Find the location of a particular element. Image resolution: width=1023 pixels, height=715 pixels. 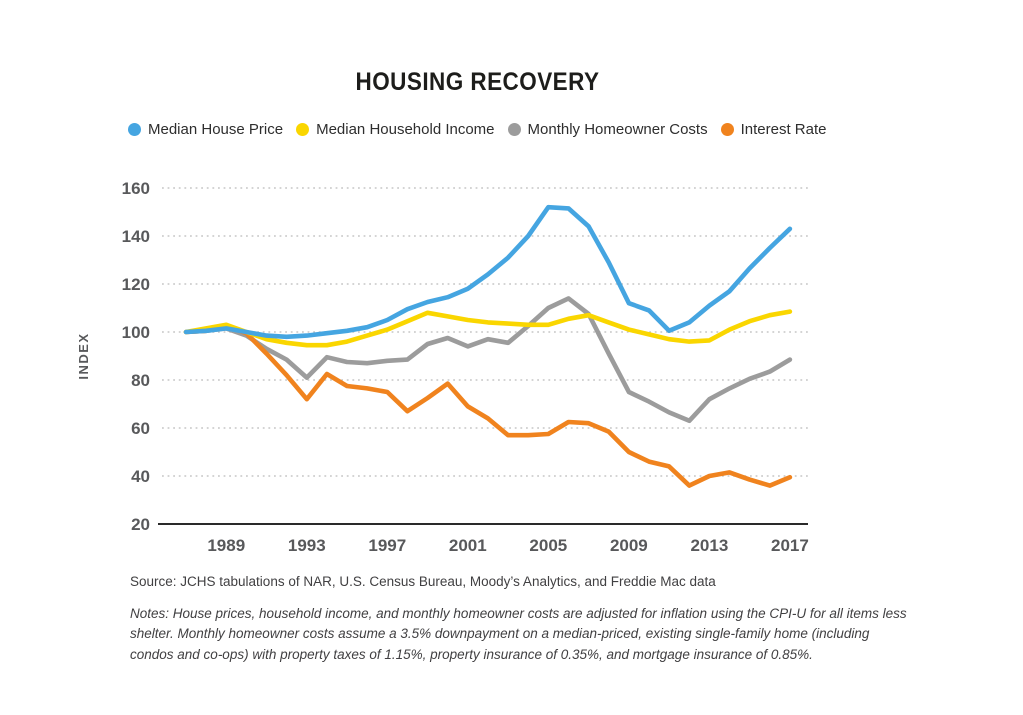

y-tick-label-100: 100 is located at coordinates (136, 332).